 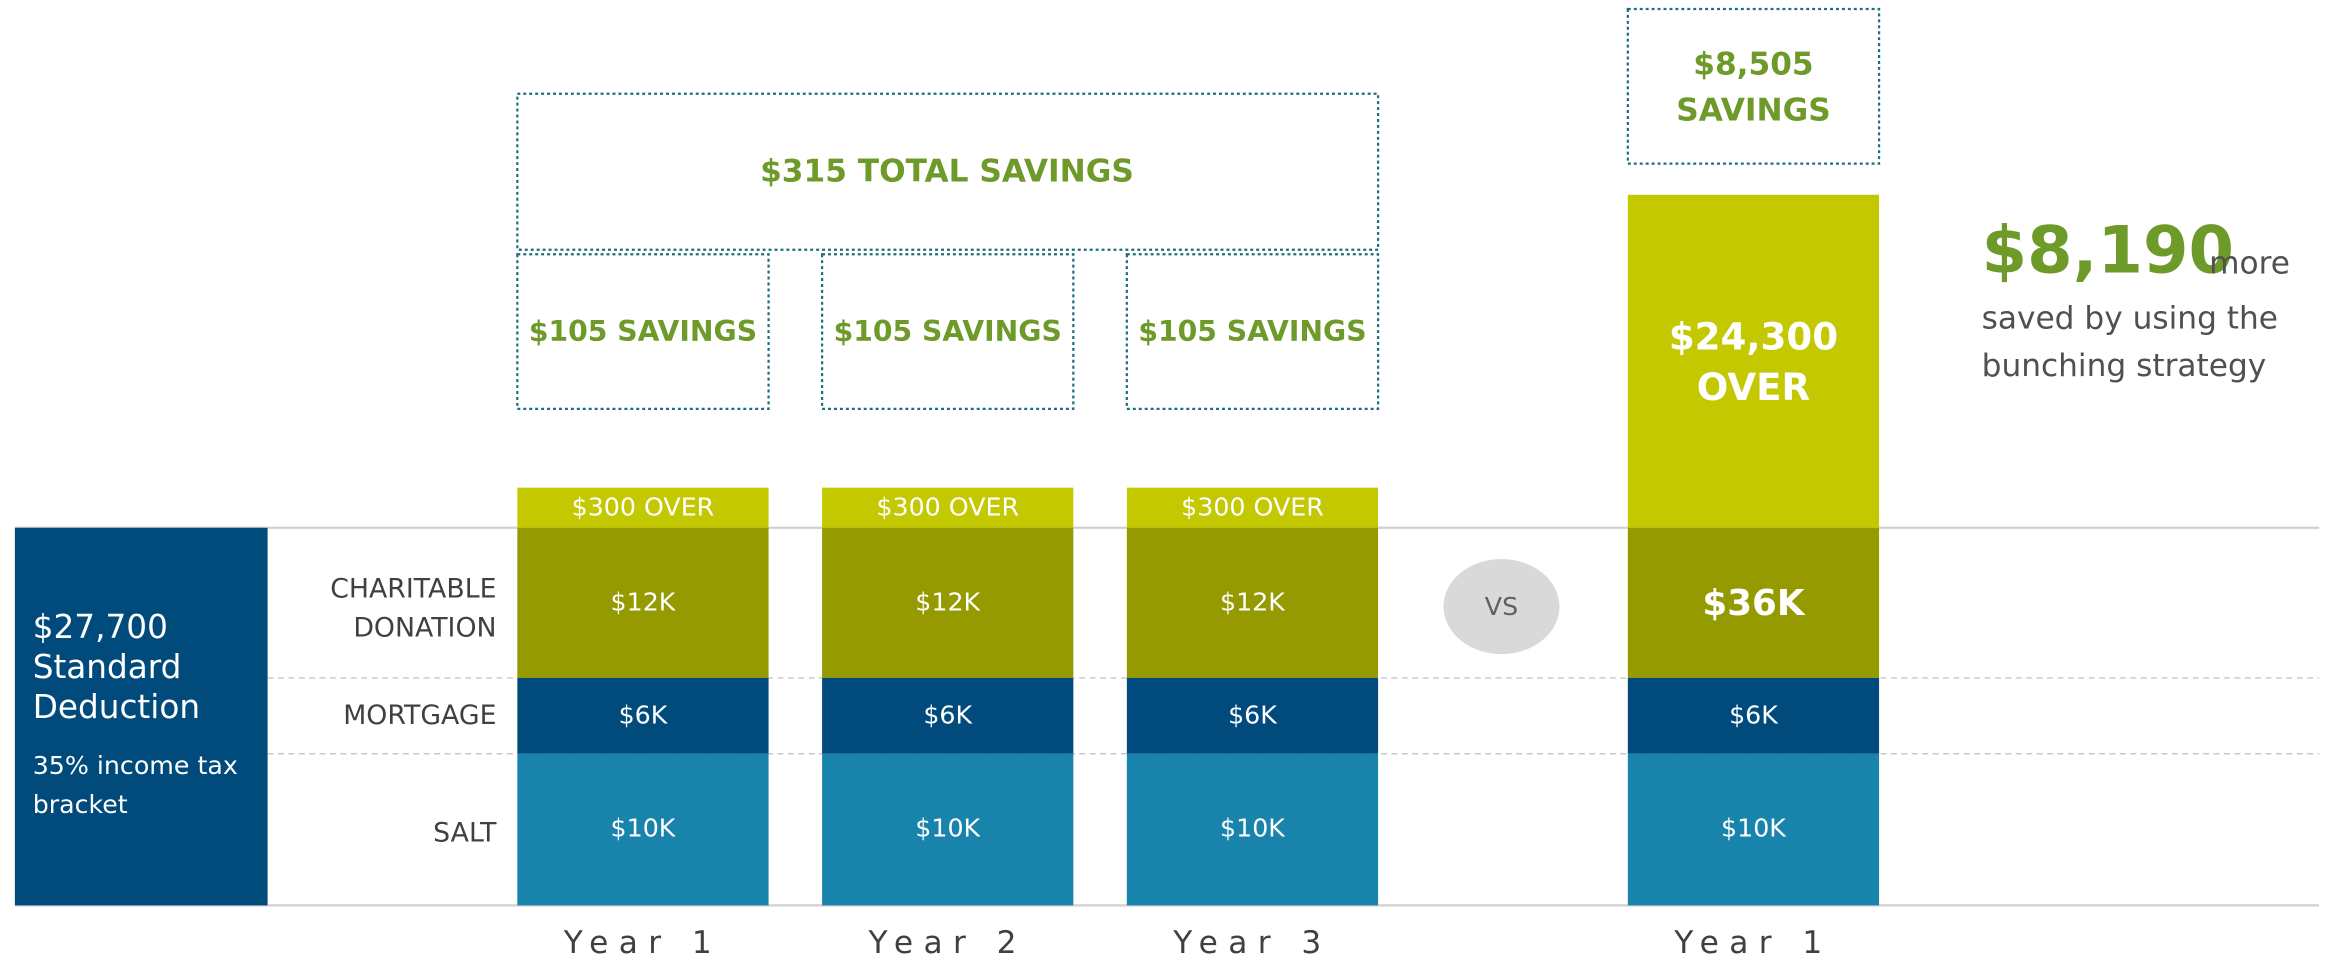 I want to click on over-label: $24,300, so click(x=1753, y=336).